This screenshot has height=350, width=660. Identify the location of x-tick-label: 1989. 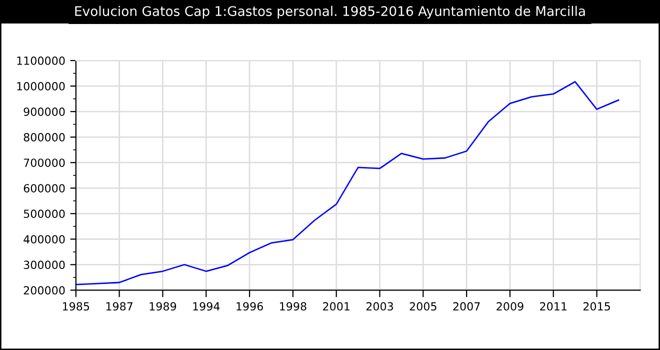
(163, 306).